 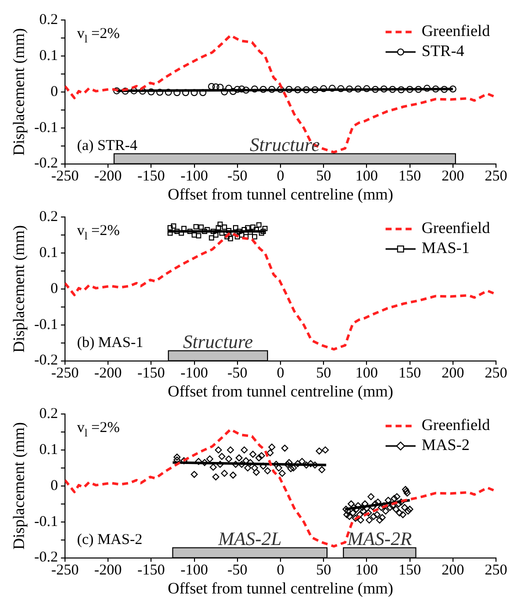 I want to click on band-label: MAS-2R, so click(x=379, y=539).